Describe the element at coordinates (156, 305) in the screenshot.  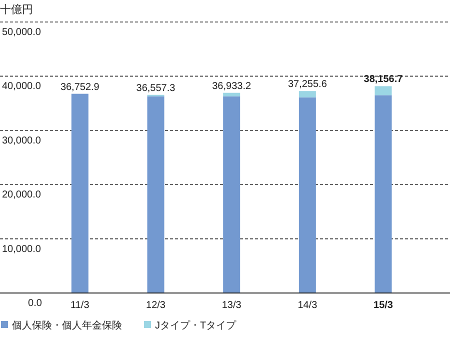
I see `x-tick-label: 12/3` at that location.